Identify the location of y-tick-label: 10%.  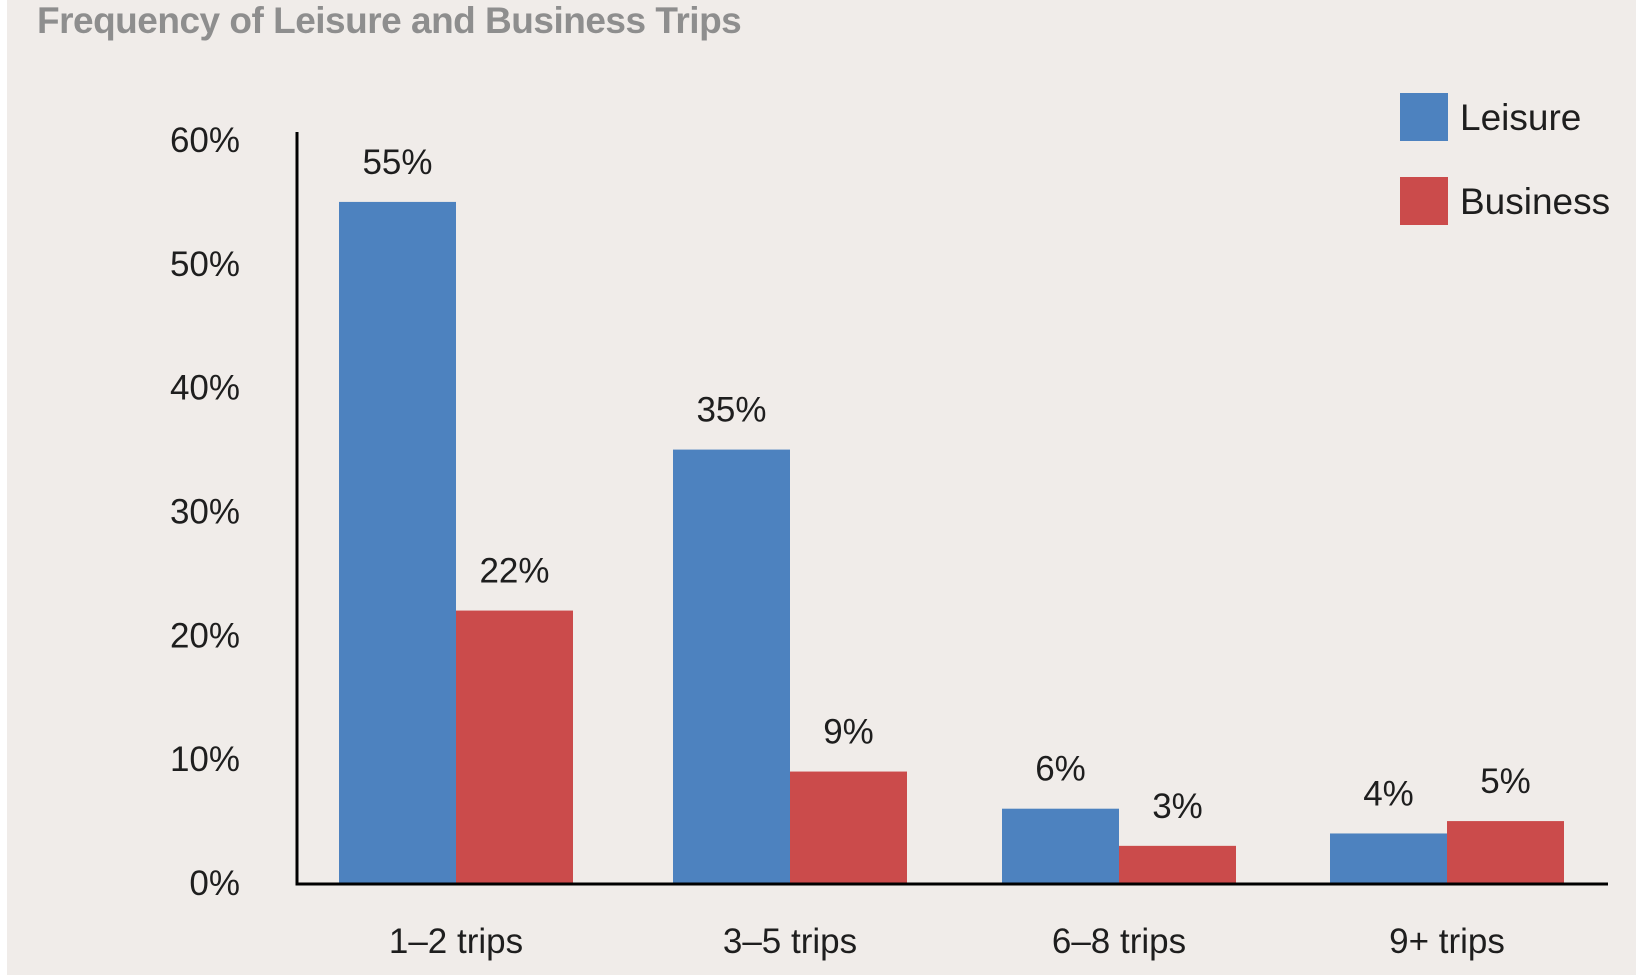
(205, 759).